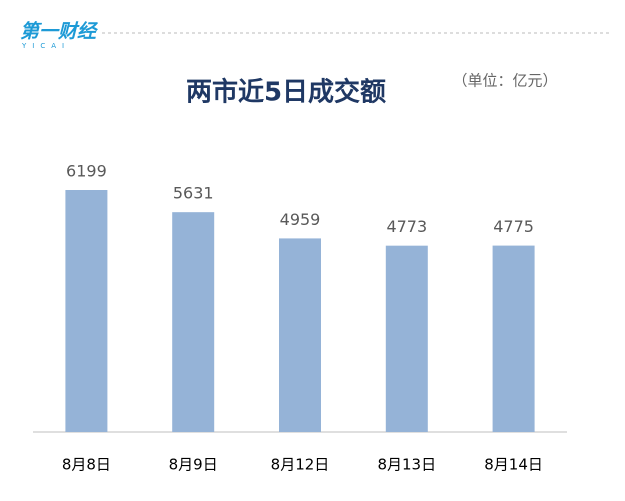 Image resolution: width=625 pixels, height=501 pixels. Describe the element at coordinates (513, 465) in the screenshot. I see `x-tick-label: 8月14日` at that location.